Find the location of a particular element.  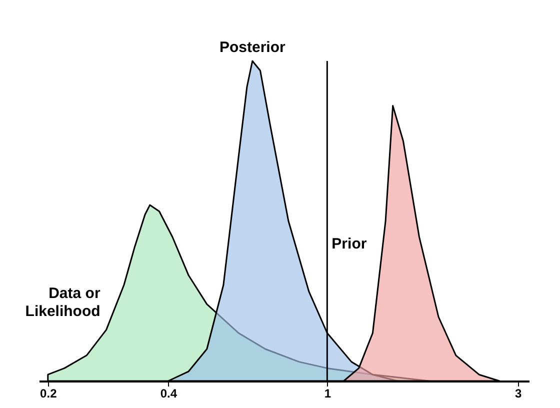

series-label: Prior is located at coordinates (349, 243).